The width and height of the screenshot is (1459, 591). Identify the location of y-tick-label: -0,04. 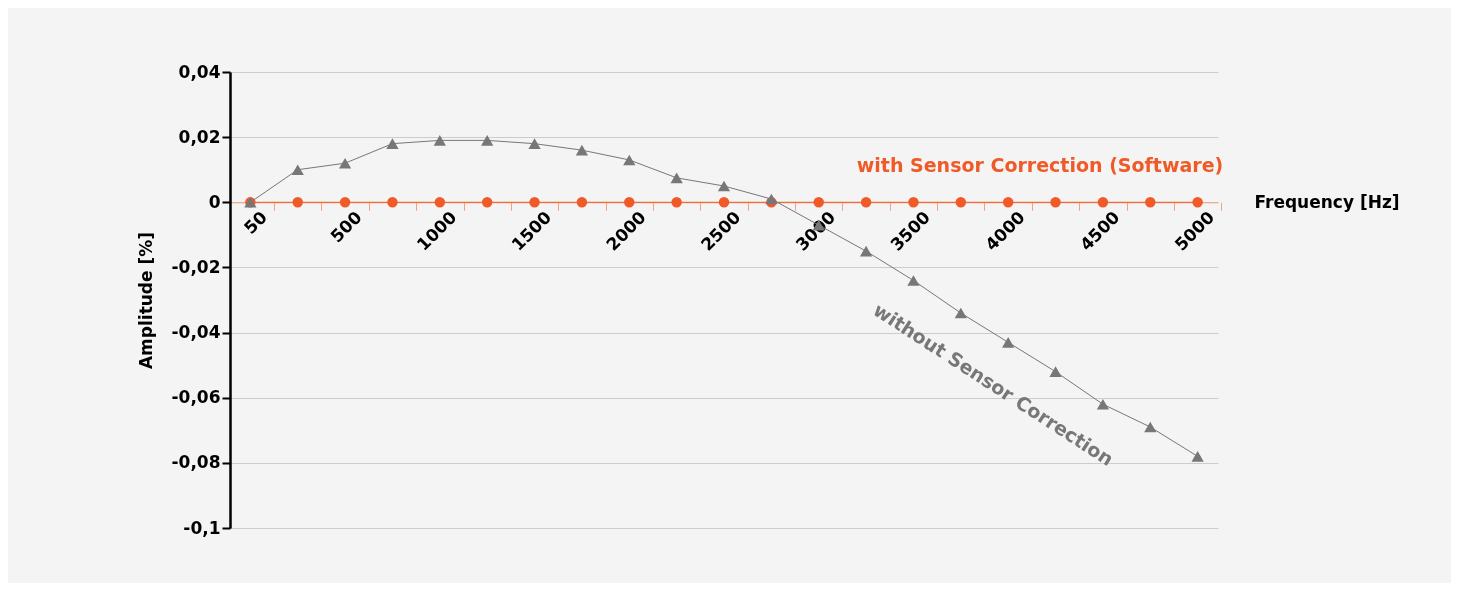
(196, 332).